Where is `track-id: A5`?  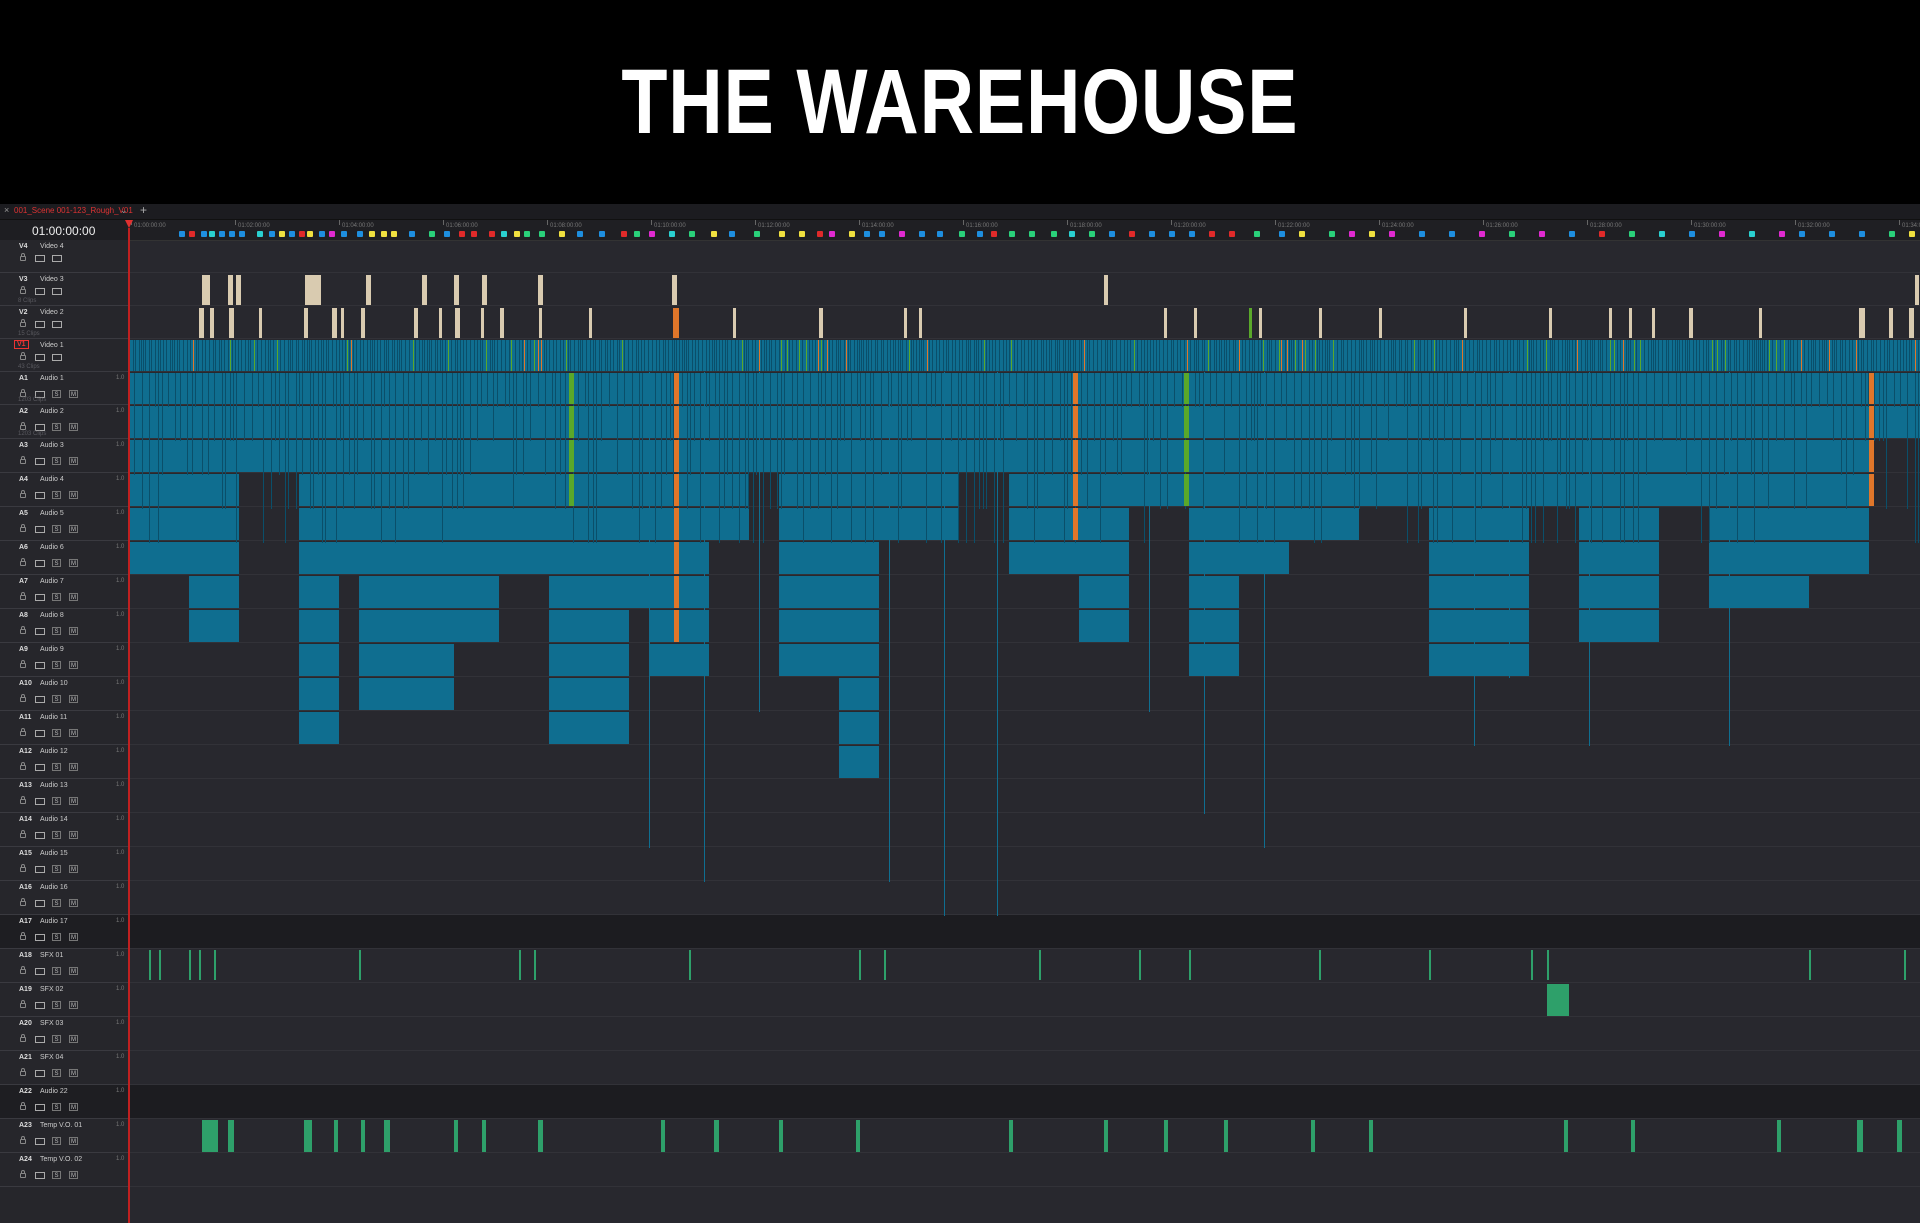
track-id: A5 is located at coordinates (23, 513).